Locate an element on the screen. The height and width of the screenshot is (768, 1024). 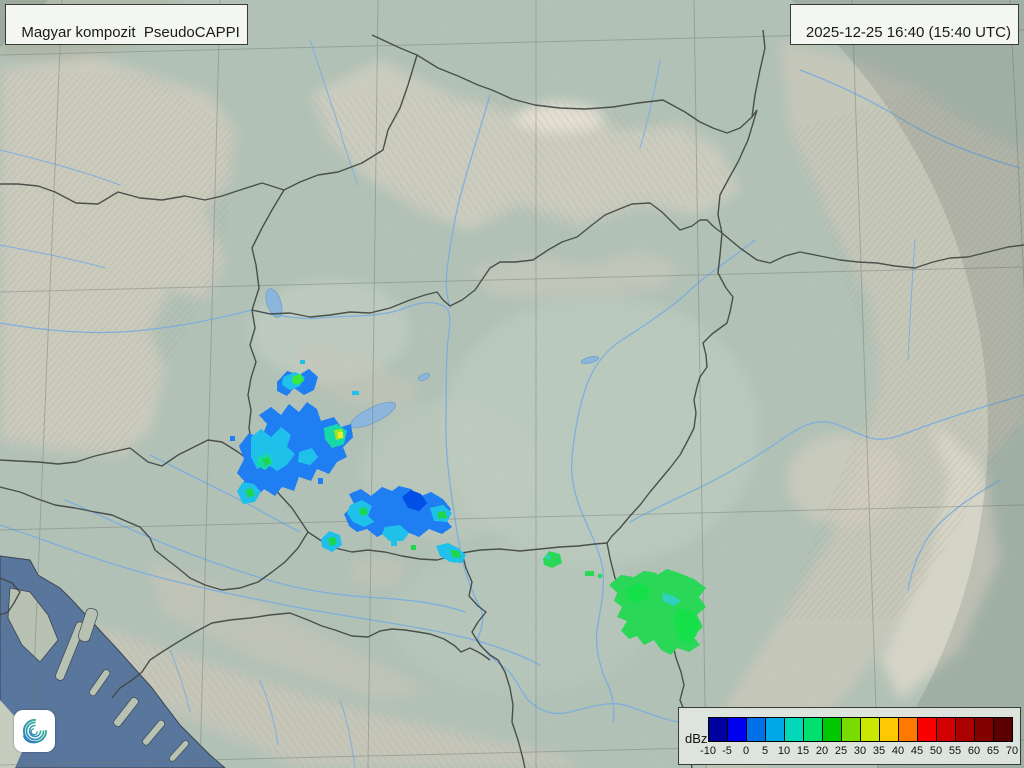
legend-tick-label: 10 is located at coordinates (784, 751).